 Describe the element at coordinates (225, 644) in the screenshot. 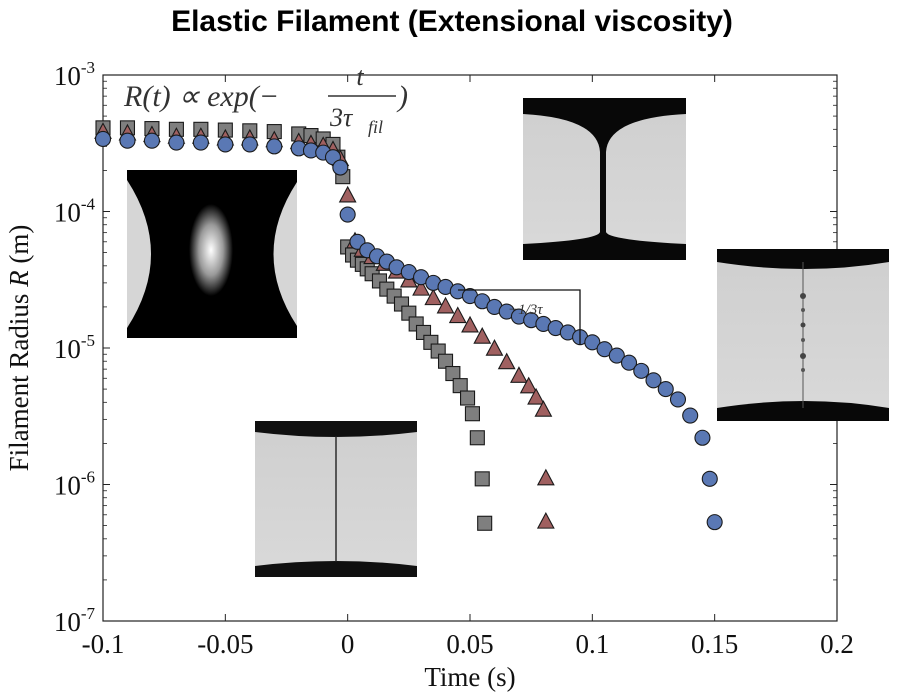

I see `x-tick-label: -0.05` at that location.